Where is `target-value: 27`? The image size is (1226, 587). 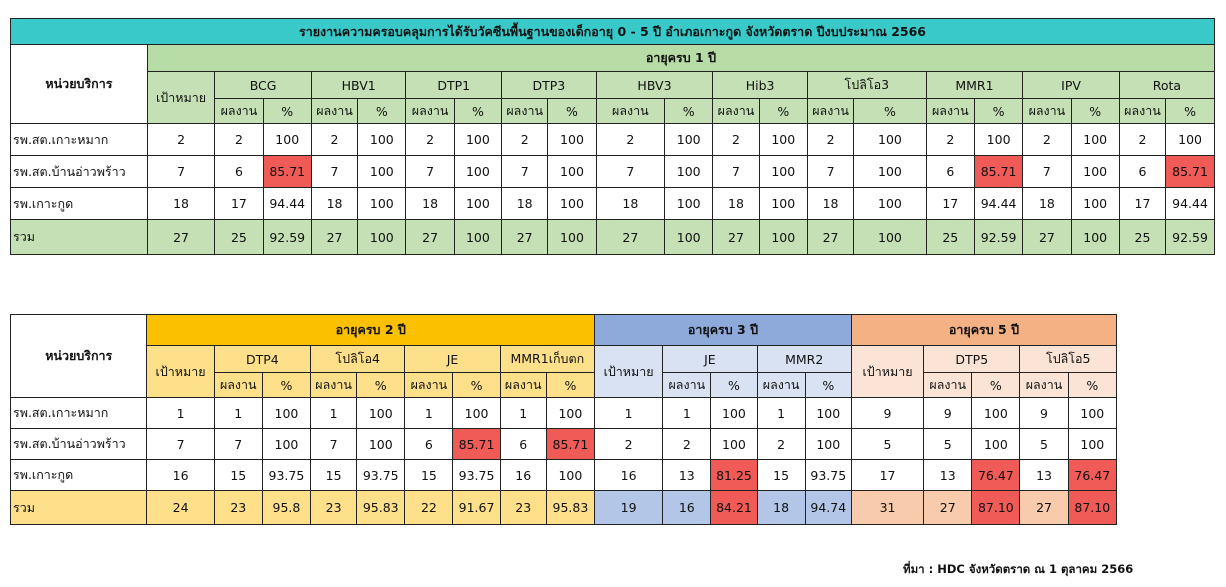
target-value: 27 is located at coordinates (181, 237).